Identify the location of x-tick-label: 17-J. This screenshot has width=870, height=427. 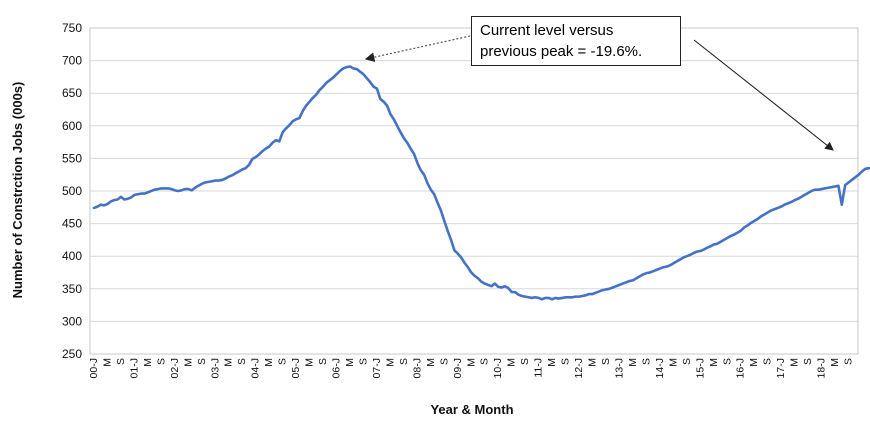
(781, 368).